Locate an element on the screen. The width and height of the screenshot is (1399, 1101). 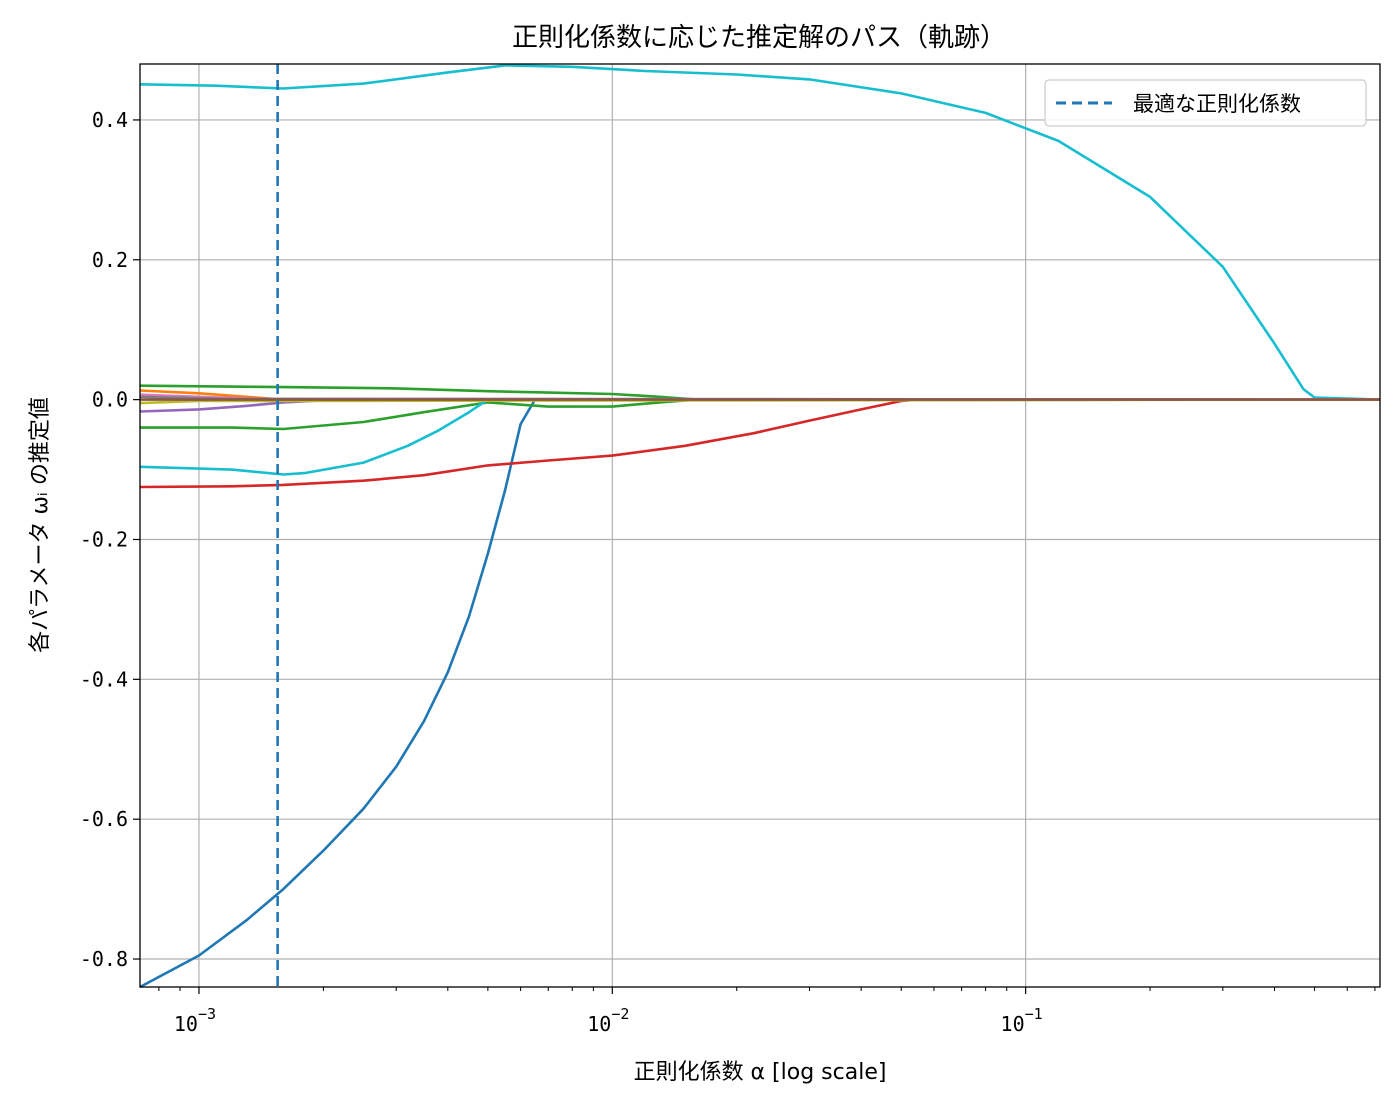
chart-title: 正則化係数に応じた推定解のパス（軌跡） is located at coordinates (759, 38).